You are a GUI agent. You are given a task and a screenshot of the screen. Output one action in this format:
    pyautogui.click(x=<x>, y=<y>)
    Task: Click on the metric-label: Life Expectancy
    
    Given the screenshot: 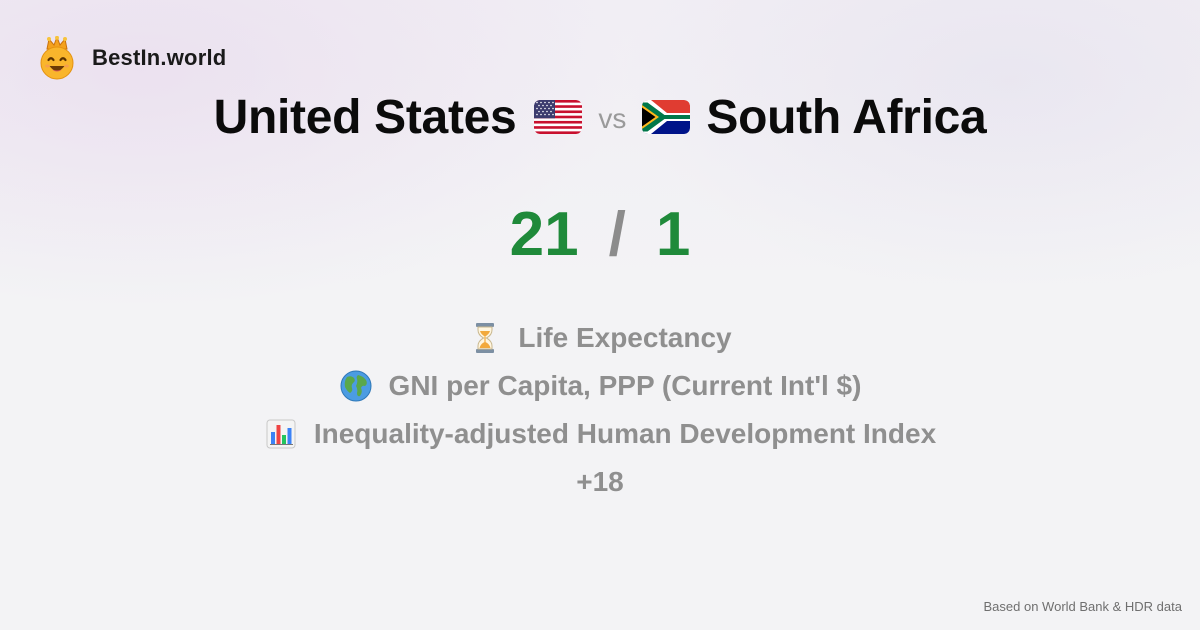 What is the action you would take?
    pyautogui.click(x=625, y=337)
    